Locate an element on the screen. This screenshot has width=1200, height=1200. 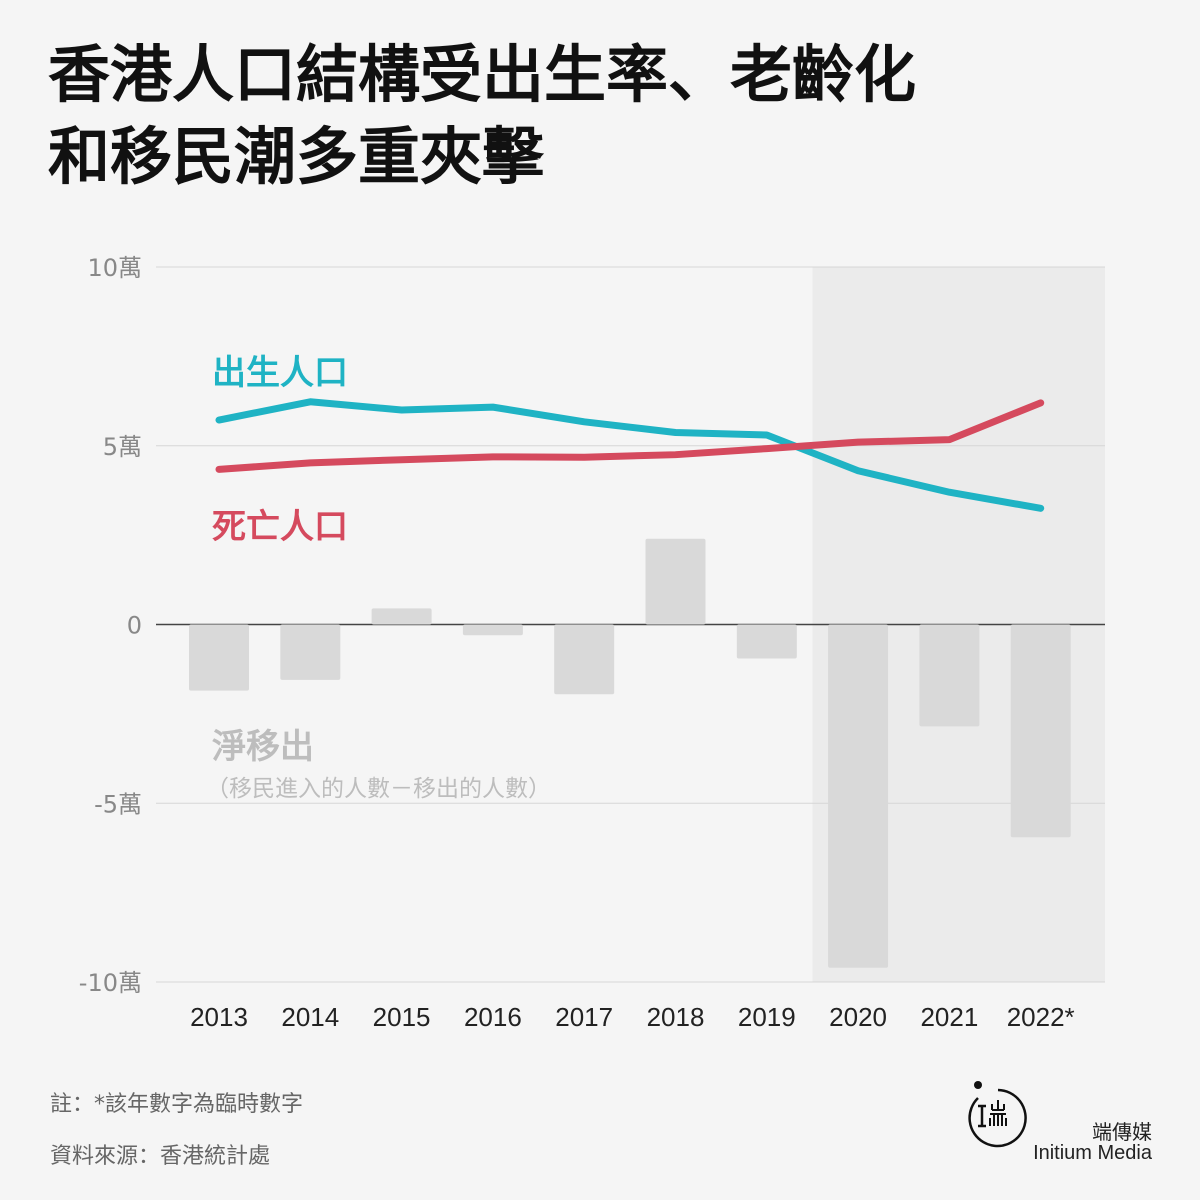
net-migration-bar-2020 is located at coordinates (858, 796).